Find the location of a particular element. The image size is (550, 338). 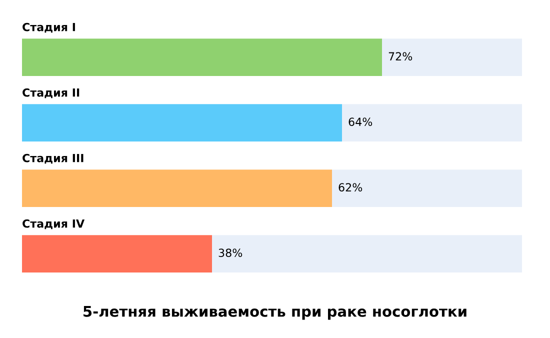

y-tick-label: Стадия I is located at coordinates (48, 27).